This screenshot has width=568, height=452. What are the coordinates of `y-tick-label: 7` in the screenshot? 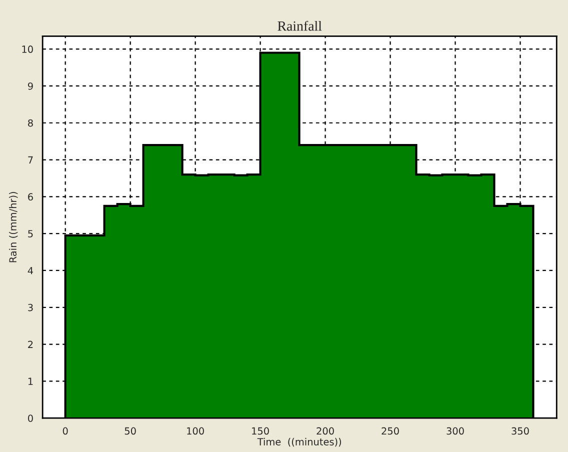 It's located at (30, 160).